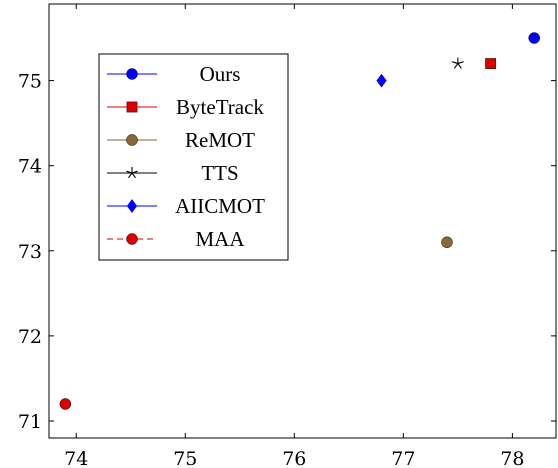  What do you see at coordinates (220, 140) in the screenshot?
I see `legend-label-remot: ReMOT` at bounding box center [220, 140].